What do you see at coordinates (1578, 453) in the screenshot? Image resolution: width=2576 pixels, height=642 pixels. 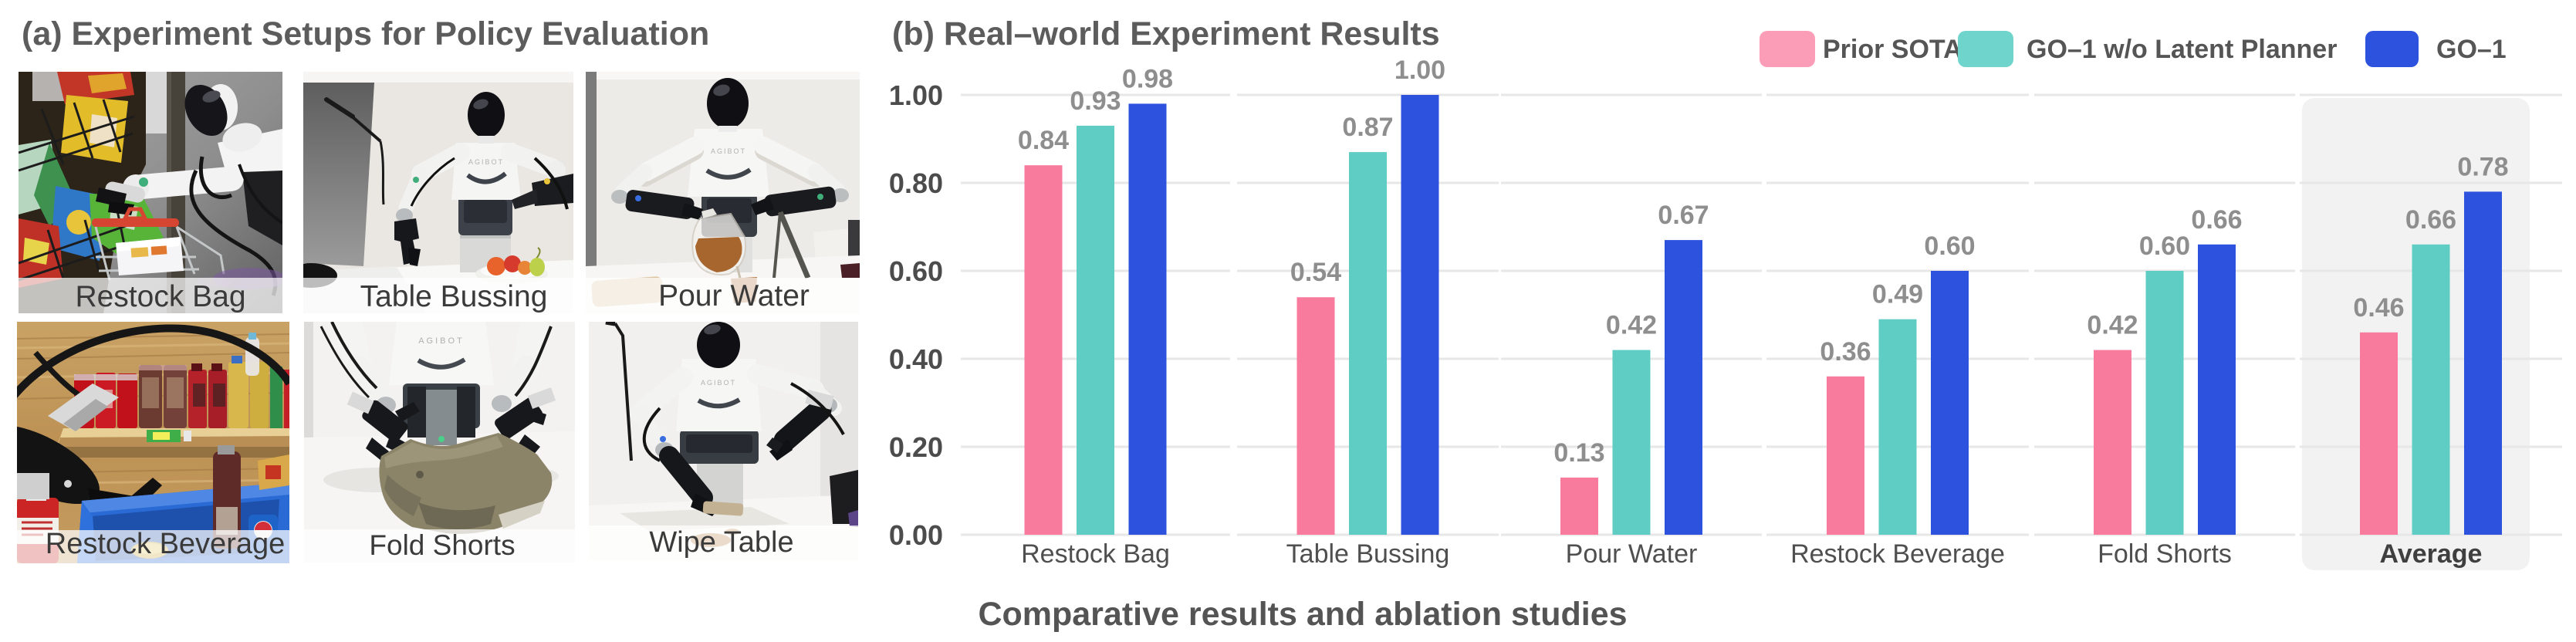 I see `svg-text: 0.13` at bounding box center [1578, 453].